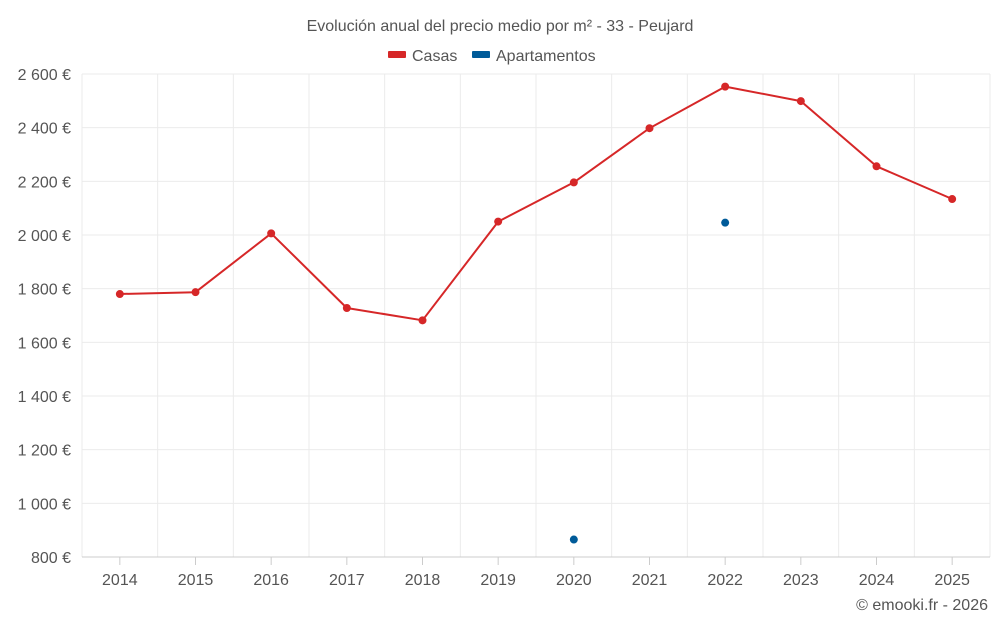 This screenshot has height=625, width=1000. I want to click on legend-item-casas: Casas, so click(422, 56).